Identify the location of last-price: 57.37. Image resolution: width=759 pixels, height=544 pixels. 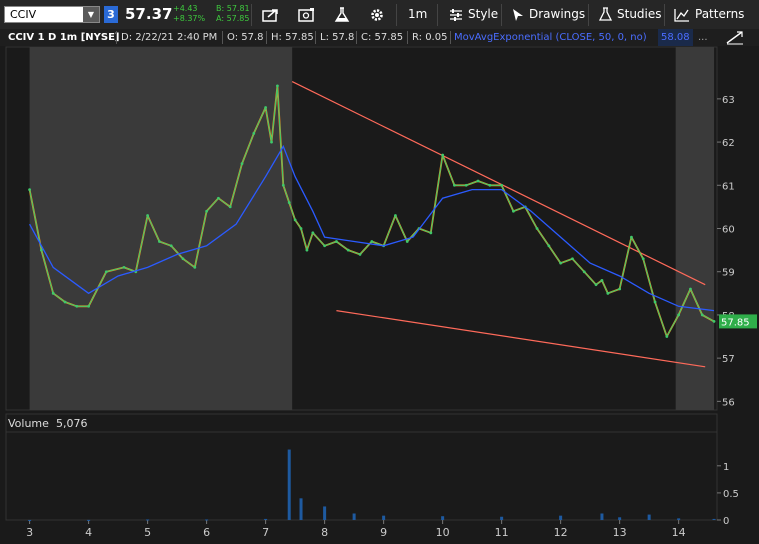
(149, 14).